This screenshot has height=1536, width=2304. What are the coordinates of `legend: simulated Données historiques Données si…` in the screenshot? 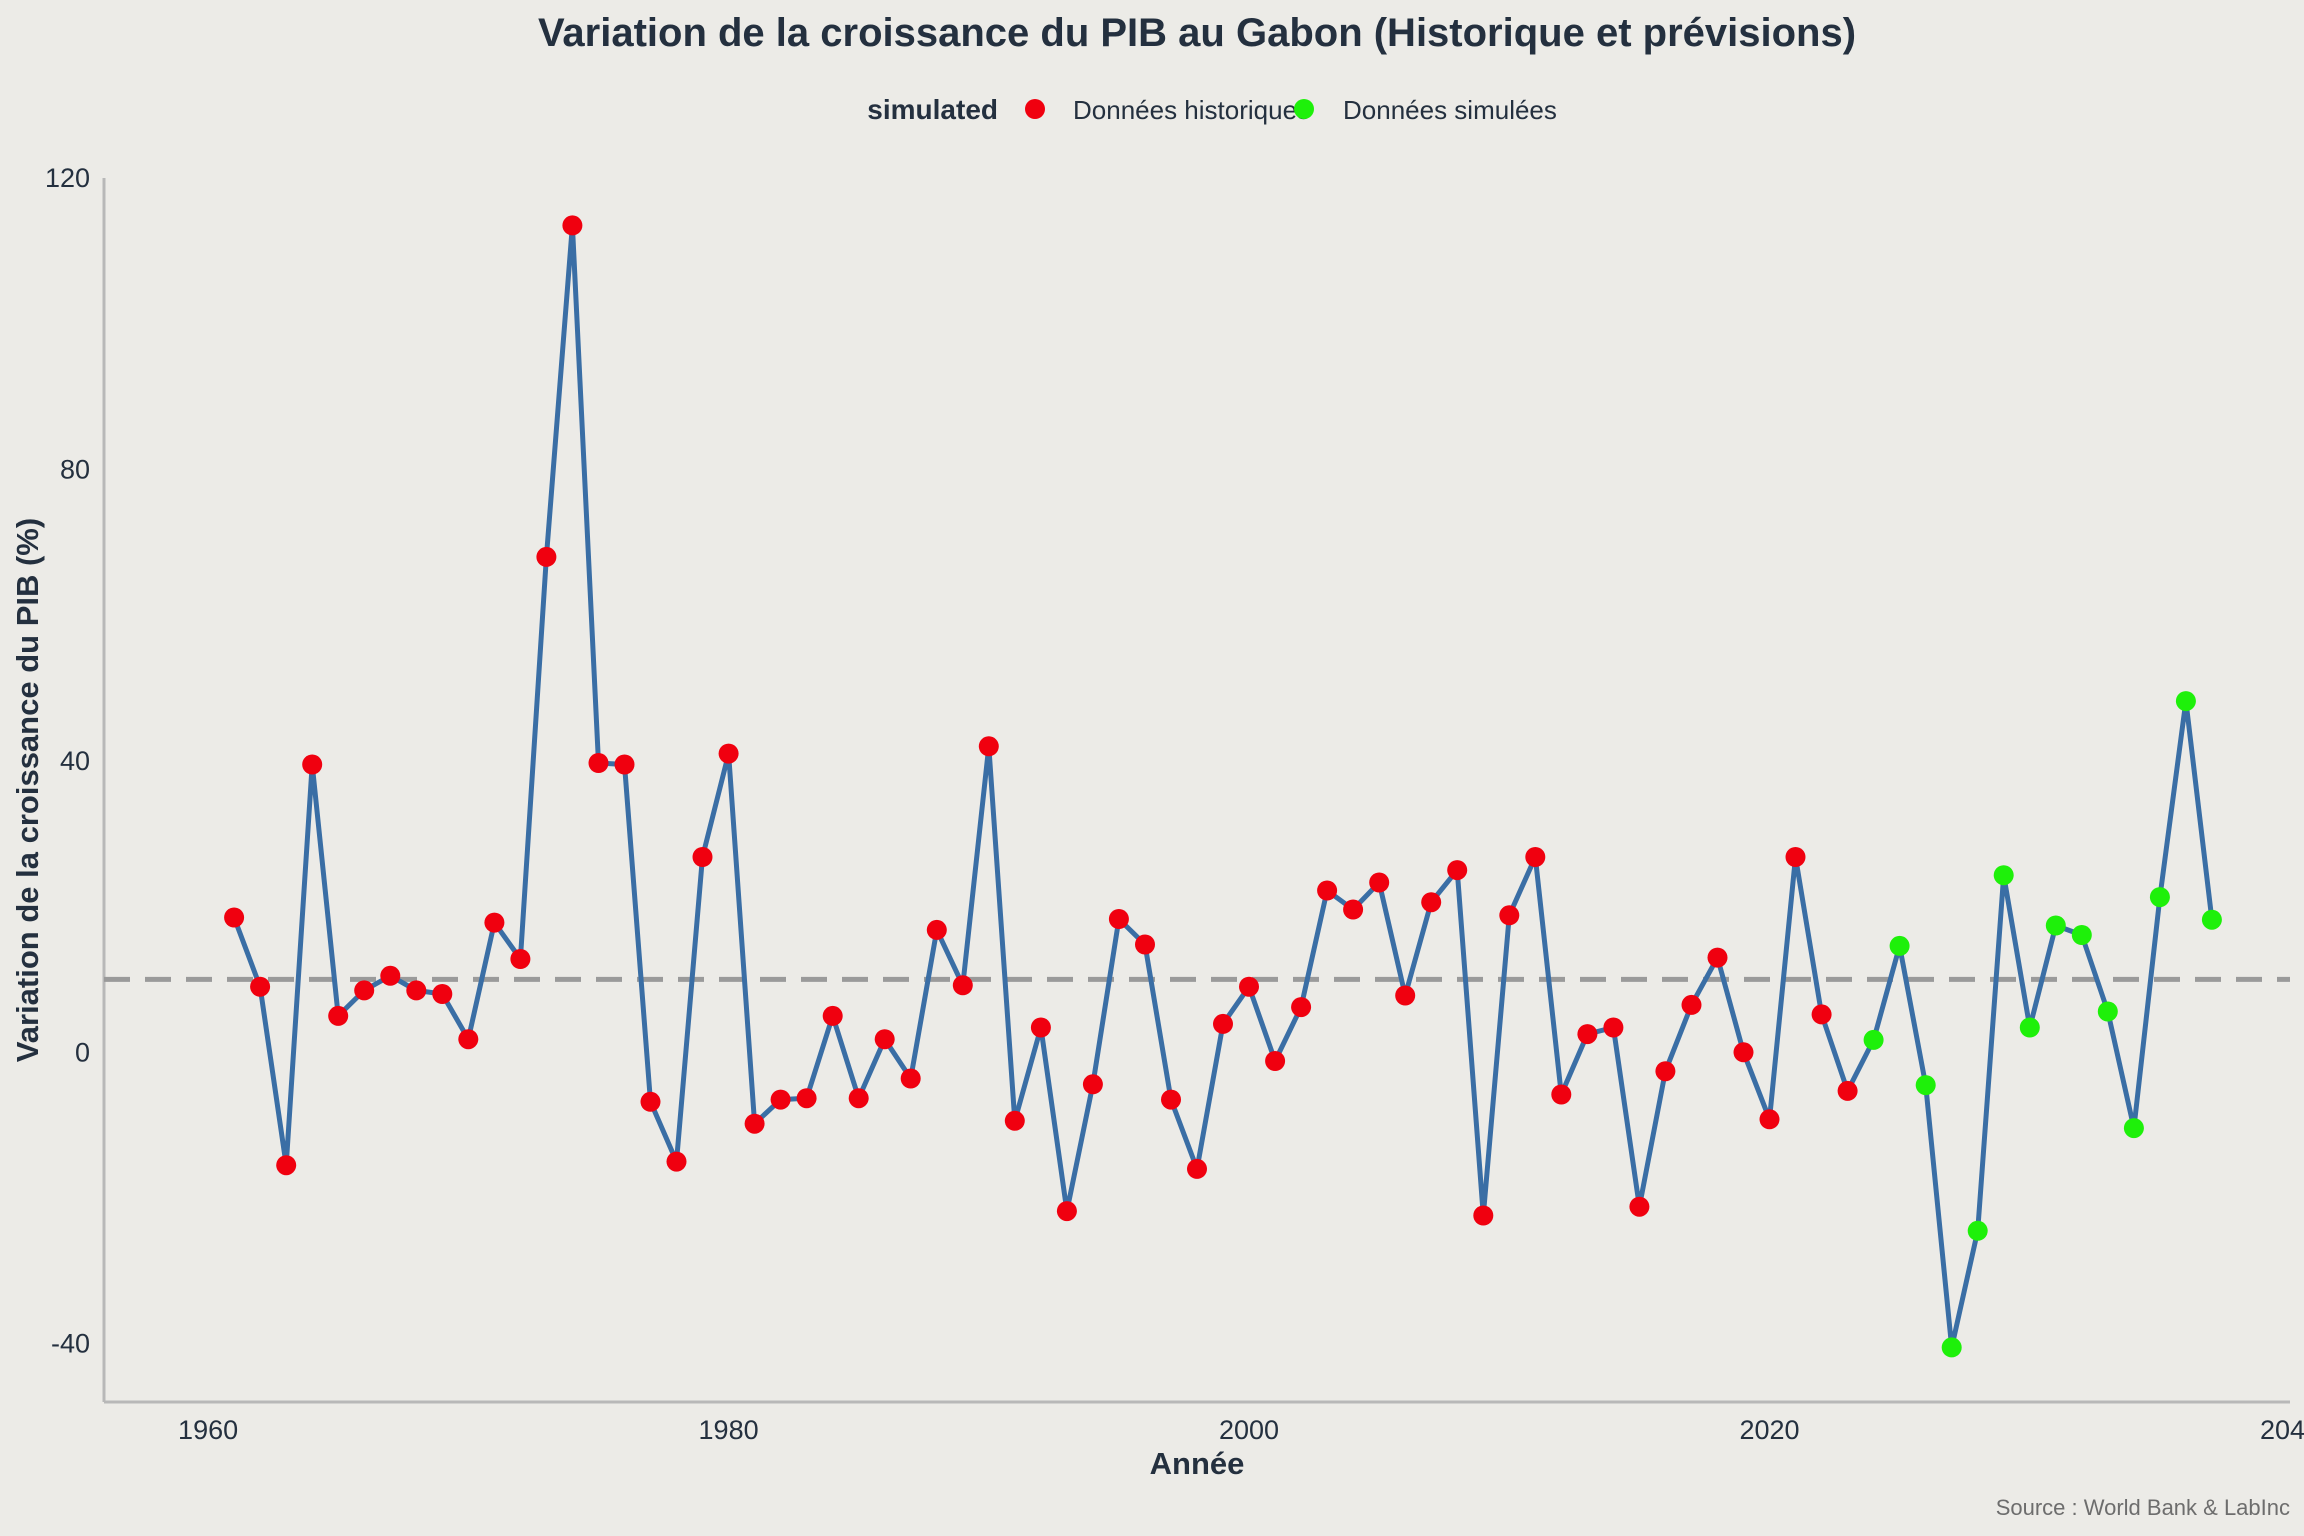 It's located at (1212, 109).